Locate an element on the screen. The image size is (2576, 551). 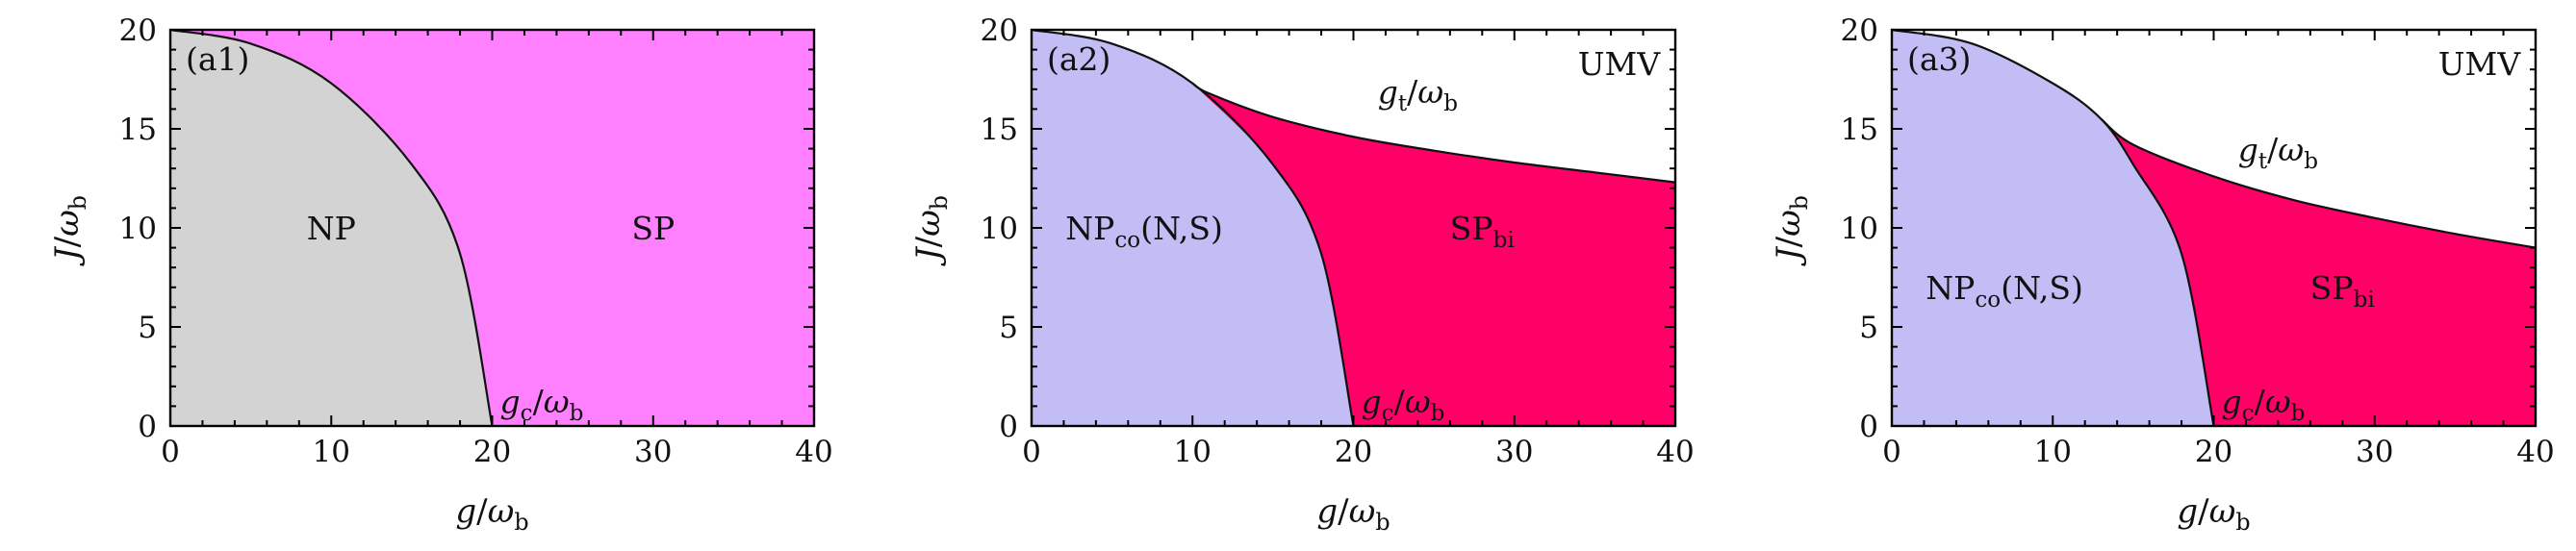
panel-tag: (a2) is located at coordinates (1078, 59).